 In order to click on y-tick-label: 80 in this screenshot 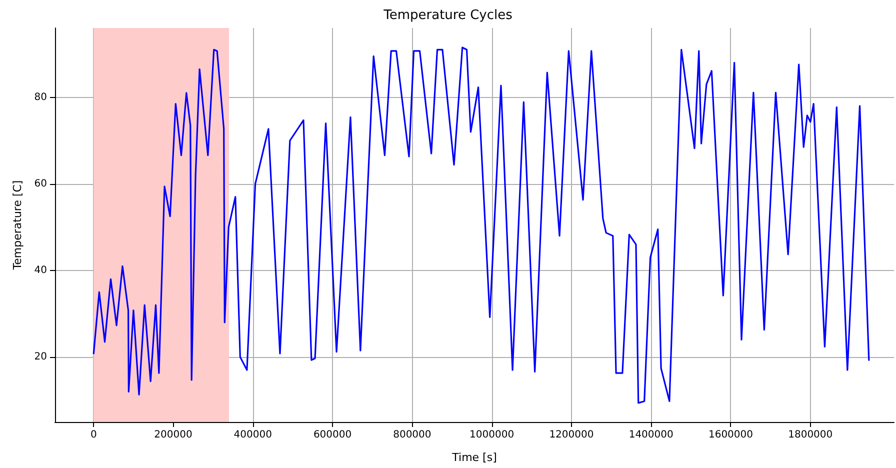, I will do `click(40, 97)`.